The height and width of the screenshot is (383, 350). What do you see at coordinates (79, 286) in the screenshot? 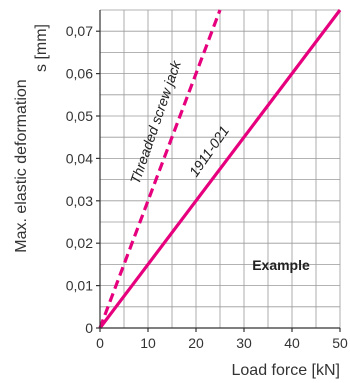
I see `y-tick-label: 0,01` at bounding box center [79, 286].